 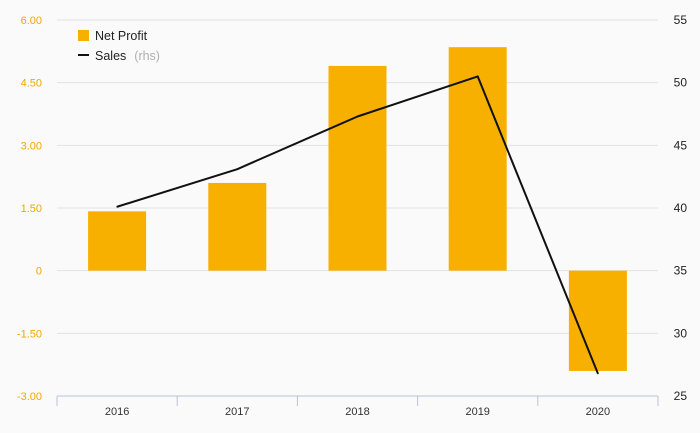 I want to click on y-axis-right: 25 30 35 40 45 50 55, so click(x=681, y=208).